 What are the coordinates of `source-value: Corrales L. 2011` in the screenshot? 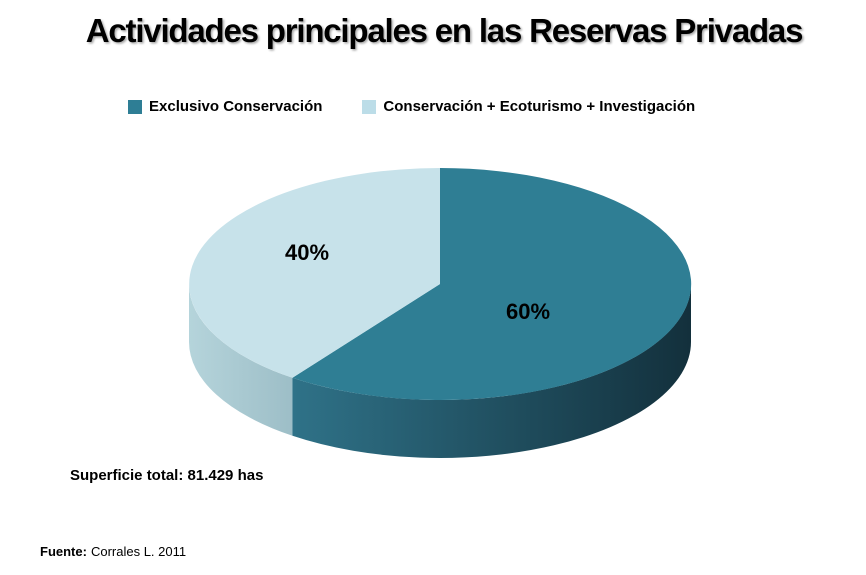 It's located at (138, 551).